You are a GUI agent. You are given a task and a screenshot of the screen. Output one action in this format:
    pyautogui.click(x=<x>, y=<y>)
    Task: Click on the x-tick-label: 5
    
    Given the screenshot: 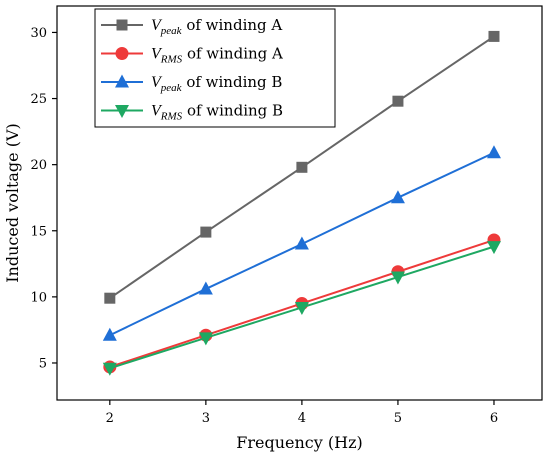 What is the action you would take?
    pyautogui.click(x=398, y=418)
    